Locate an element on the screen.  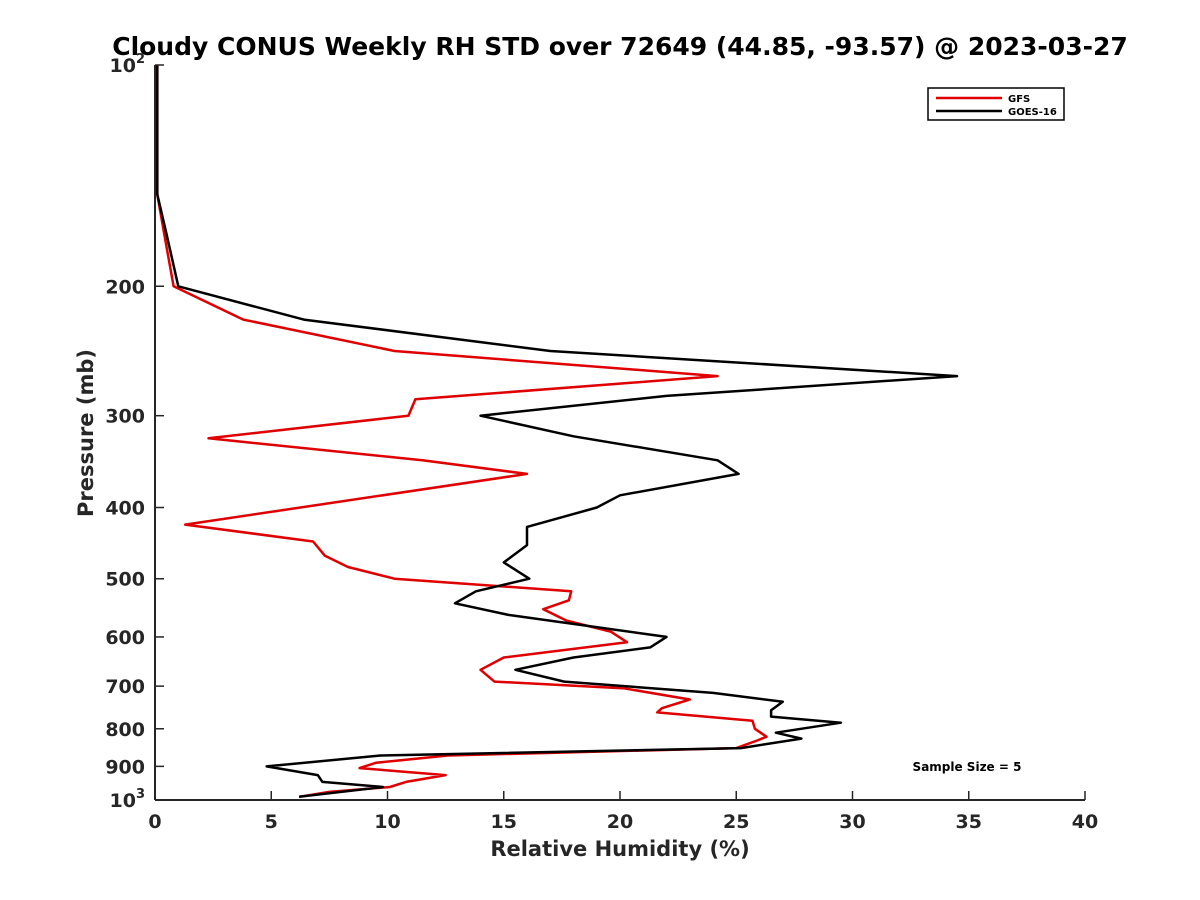
legend-label-goes16: GOES-16 is located at coordinates (1032, 112).